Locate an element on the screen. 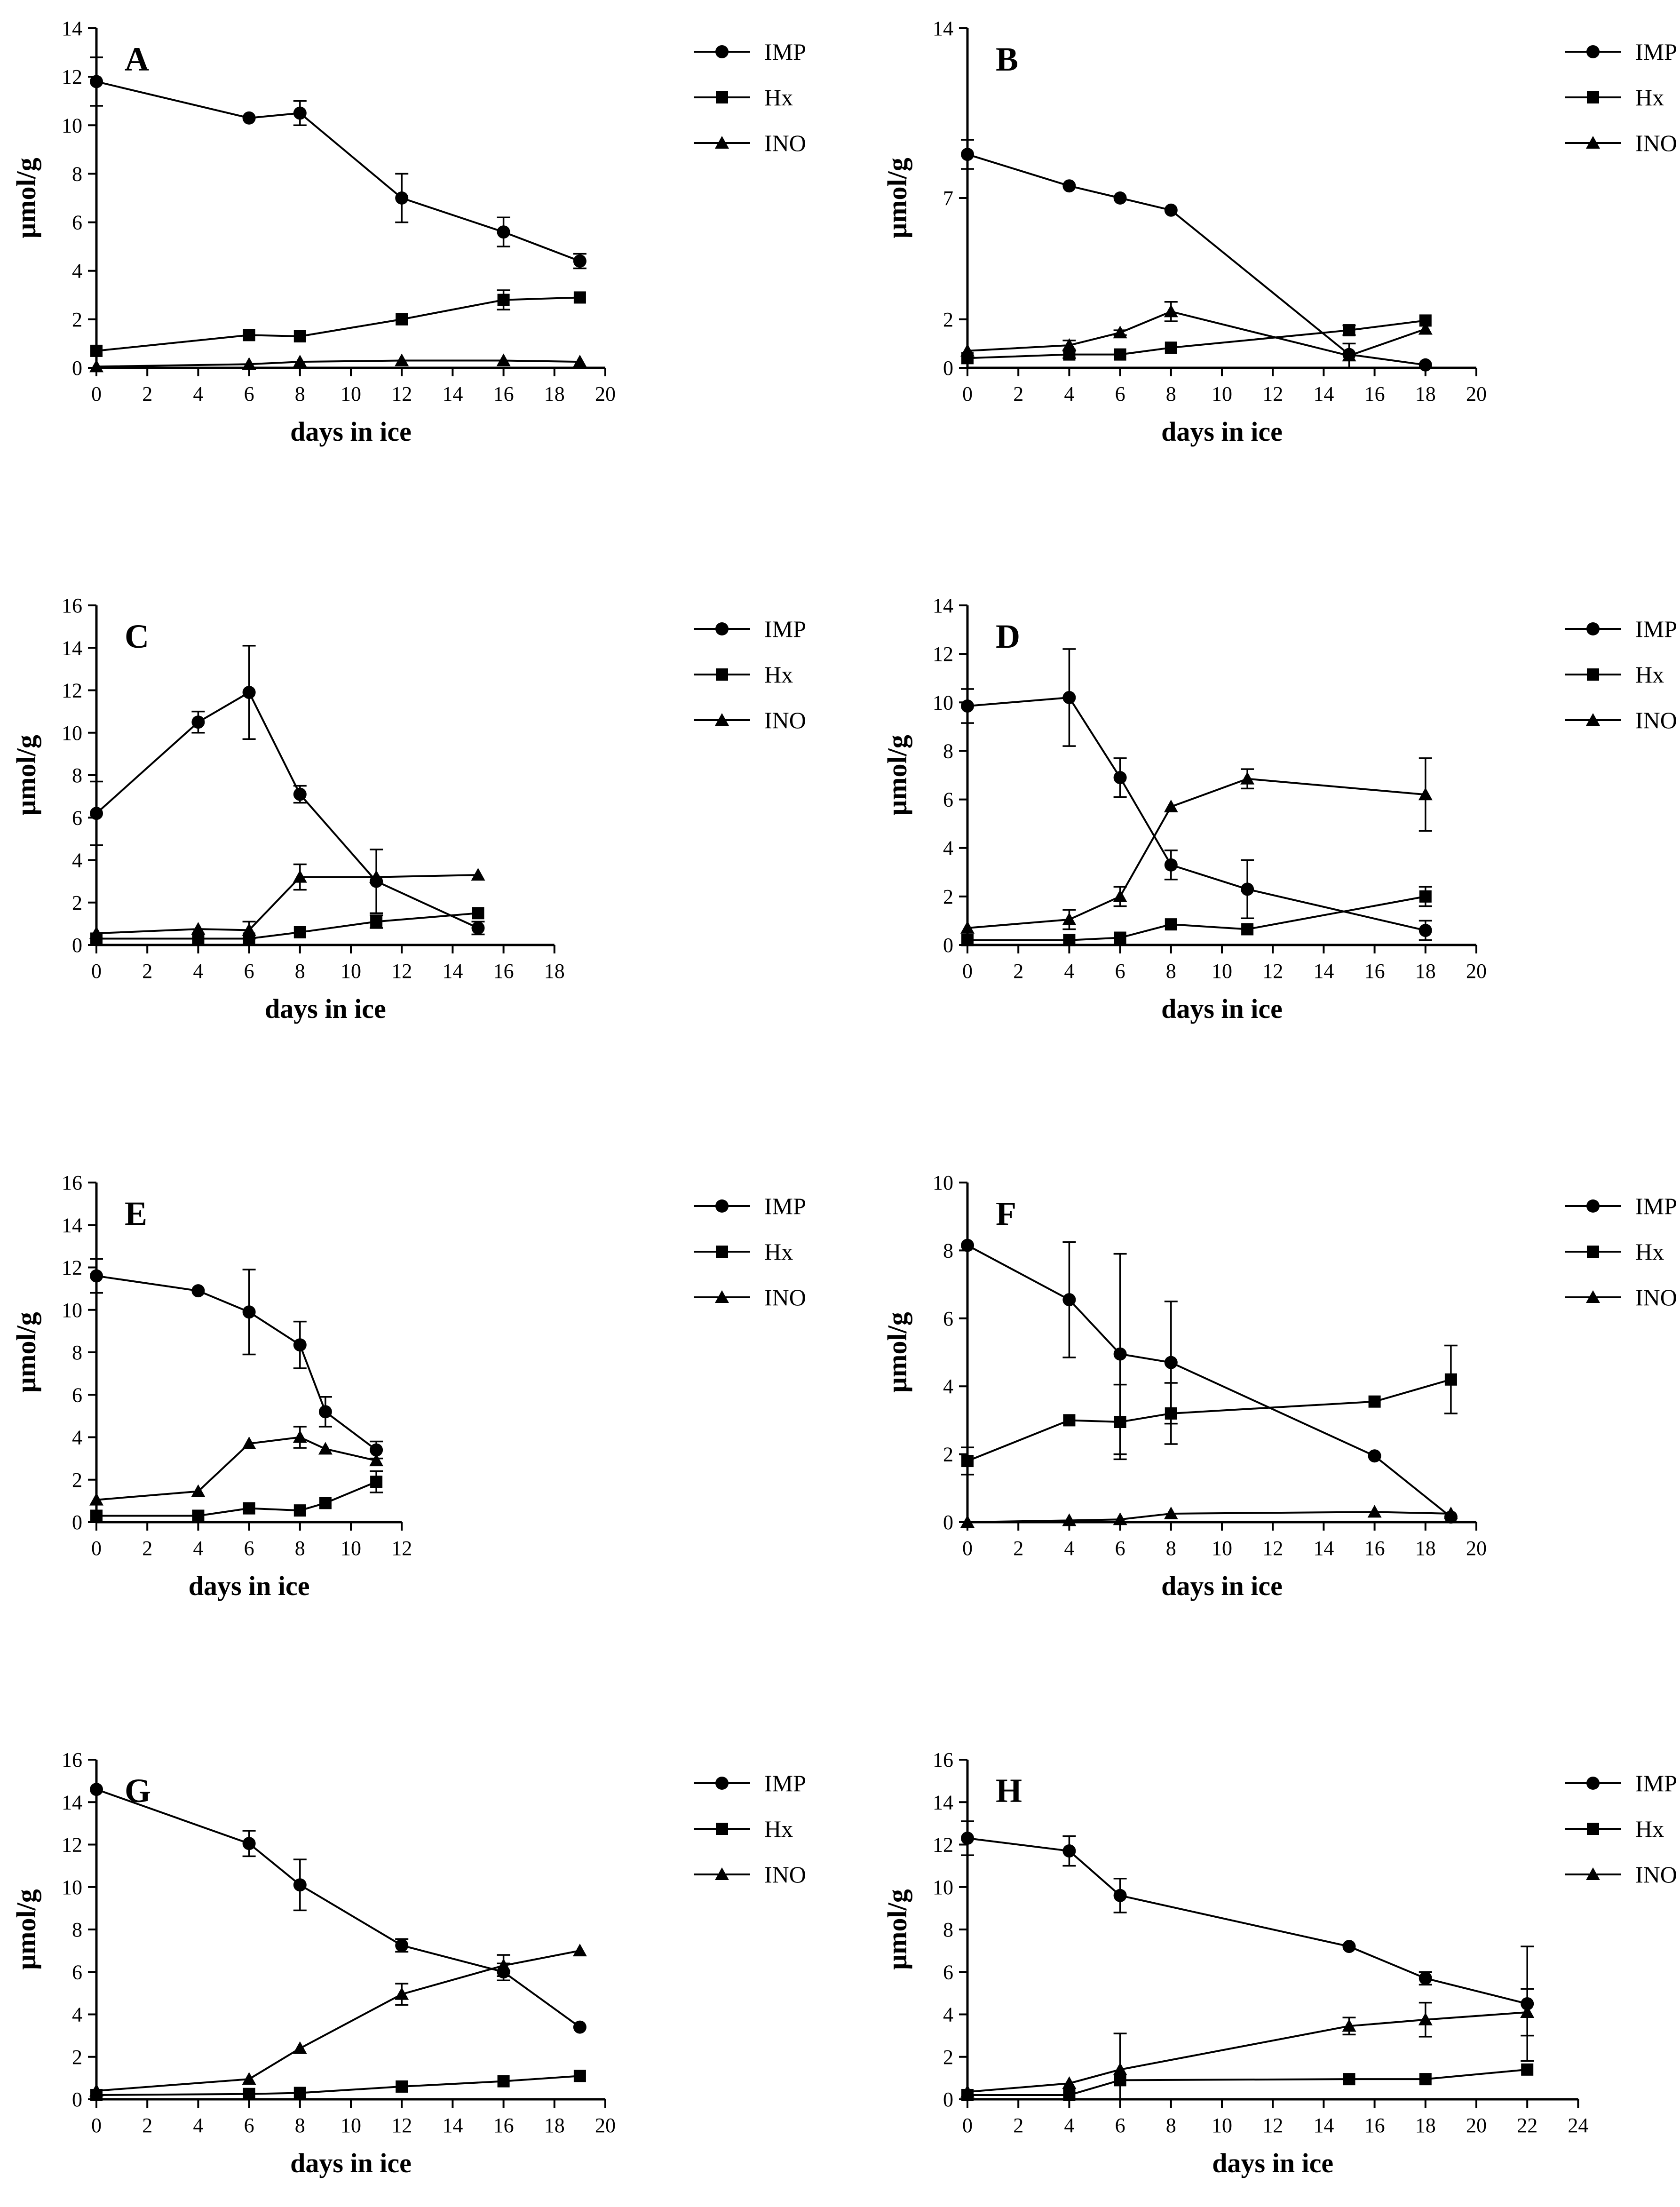 The height and width of the screenshot is (2207, 1680). legend-label-ino: INO is located at coordinates (1656, 1297).